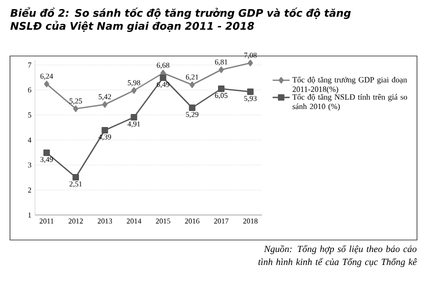 The width and height of the screenshot is (429, 305). Describe the element at coordinates (180, 19) in the screenshot. I see `chart-title: Biểu đồ 2: So sánh tốc độ tăng trưởng GDP và tốc độ tăng NSLĐ của Việt Nam giai đoạn 2011 - 2018` at that location.